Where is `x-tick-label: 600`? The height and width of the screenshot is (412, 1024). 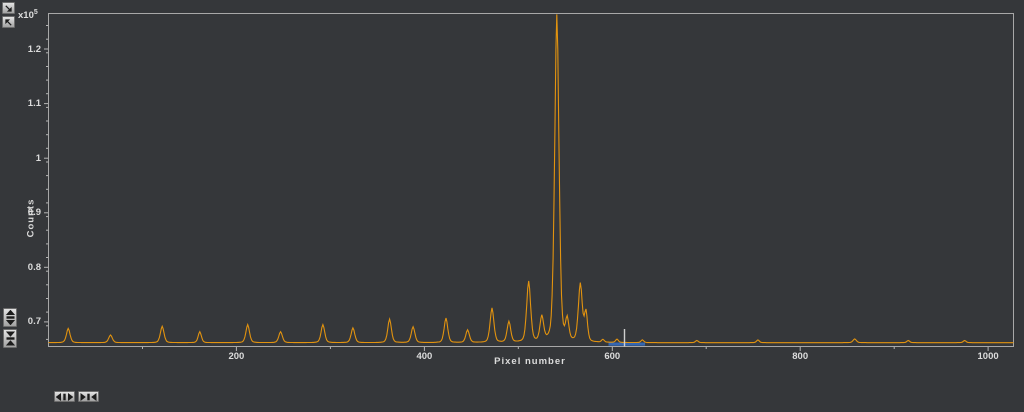
x-tick-label: 600 is located at coordinates (612, 356).